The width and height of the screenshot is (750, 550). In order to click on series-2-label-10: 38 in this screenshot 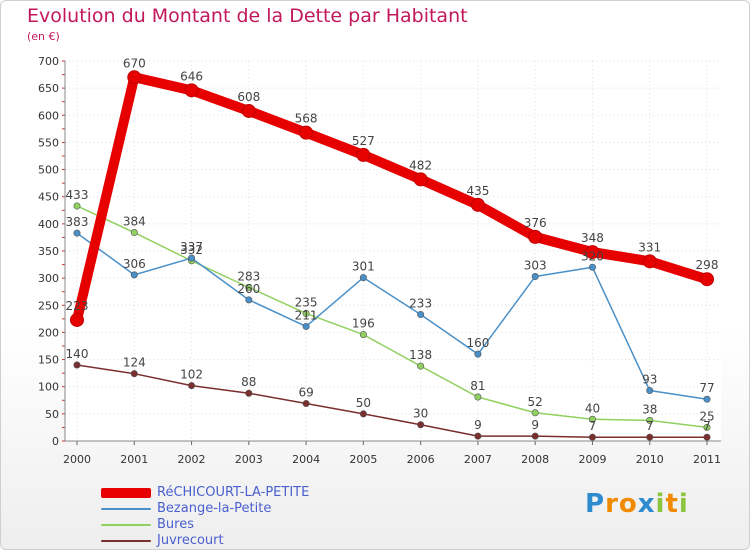, I will do `click(649, 409)`.